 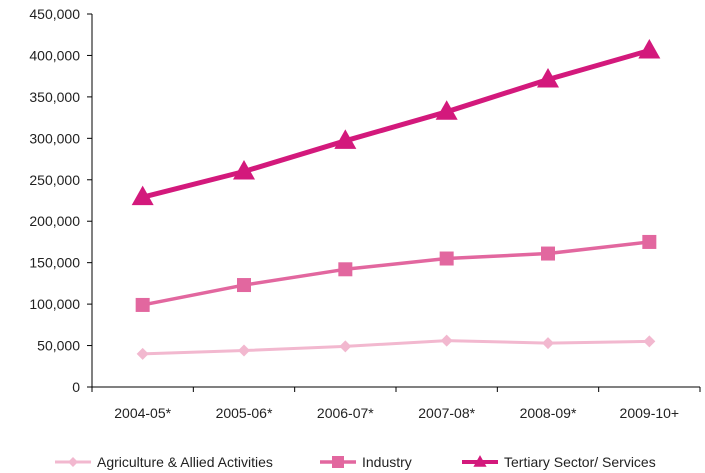 I want to click on y-tick-label: 250,000, so click(x=54, y=180).